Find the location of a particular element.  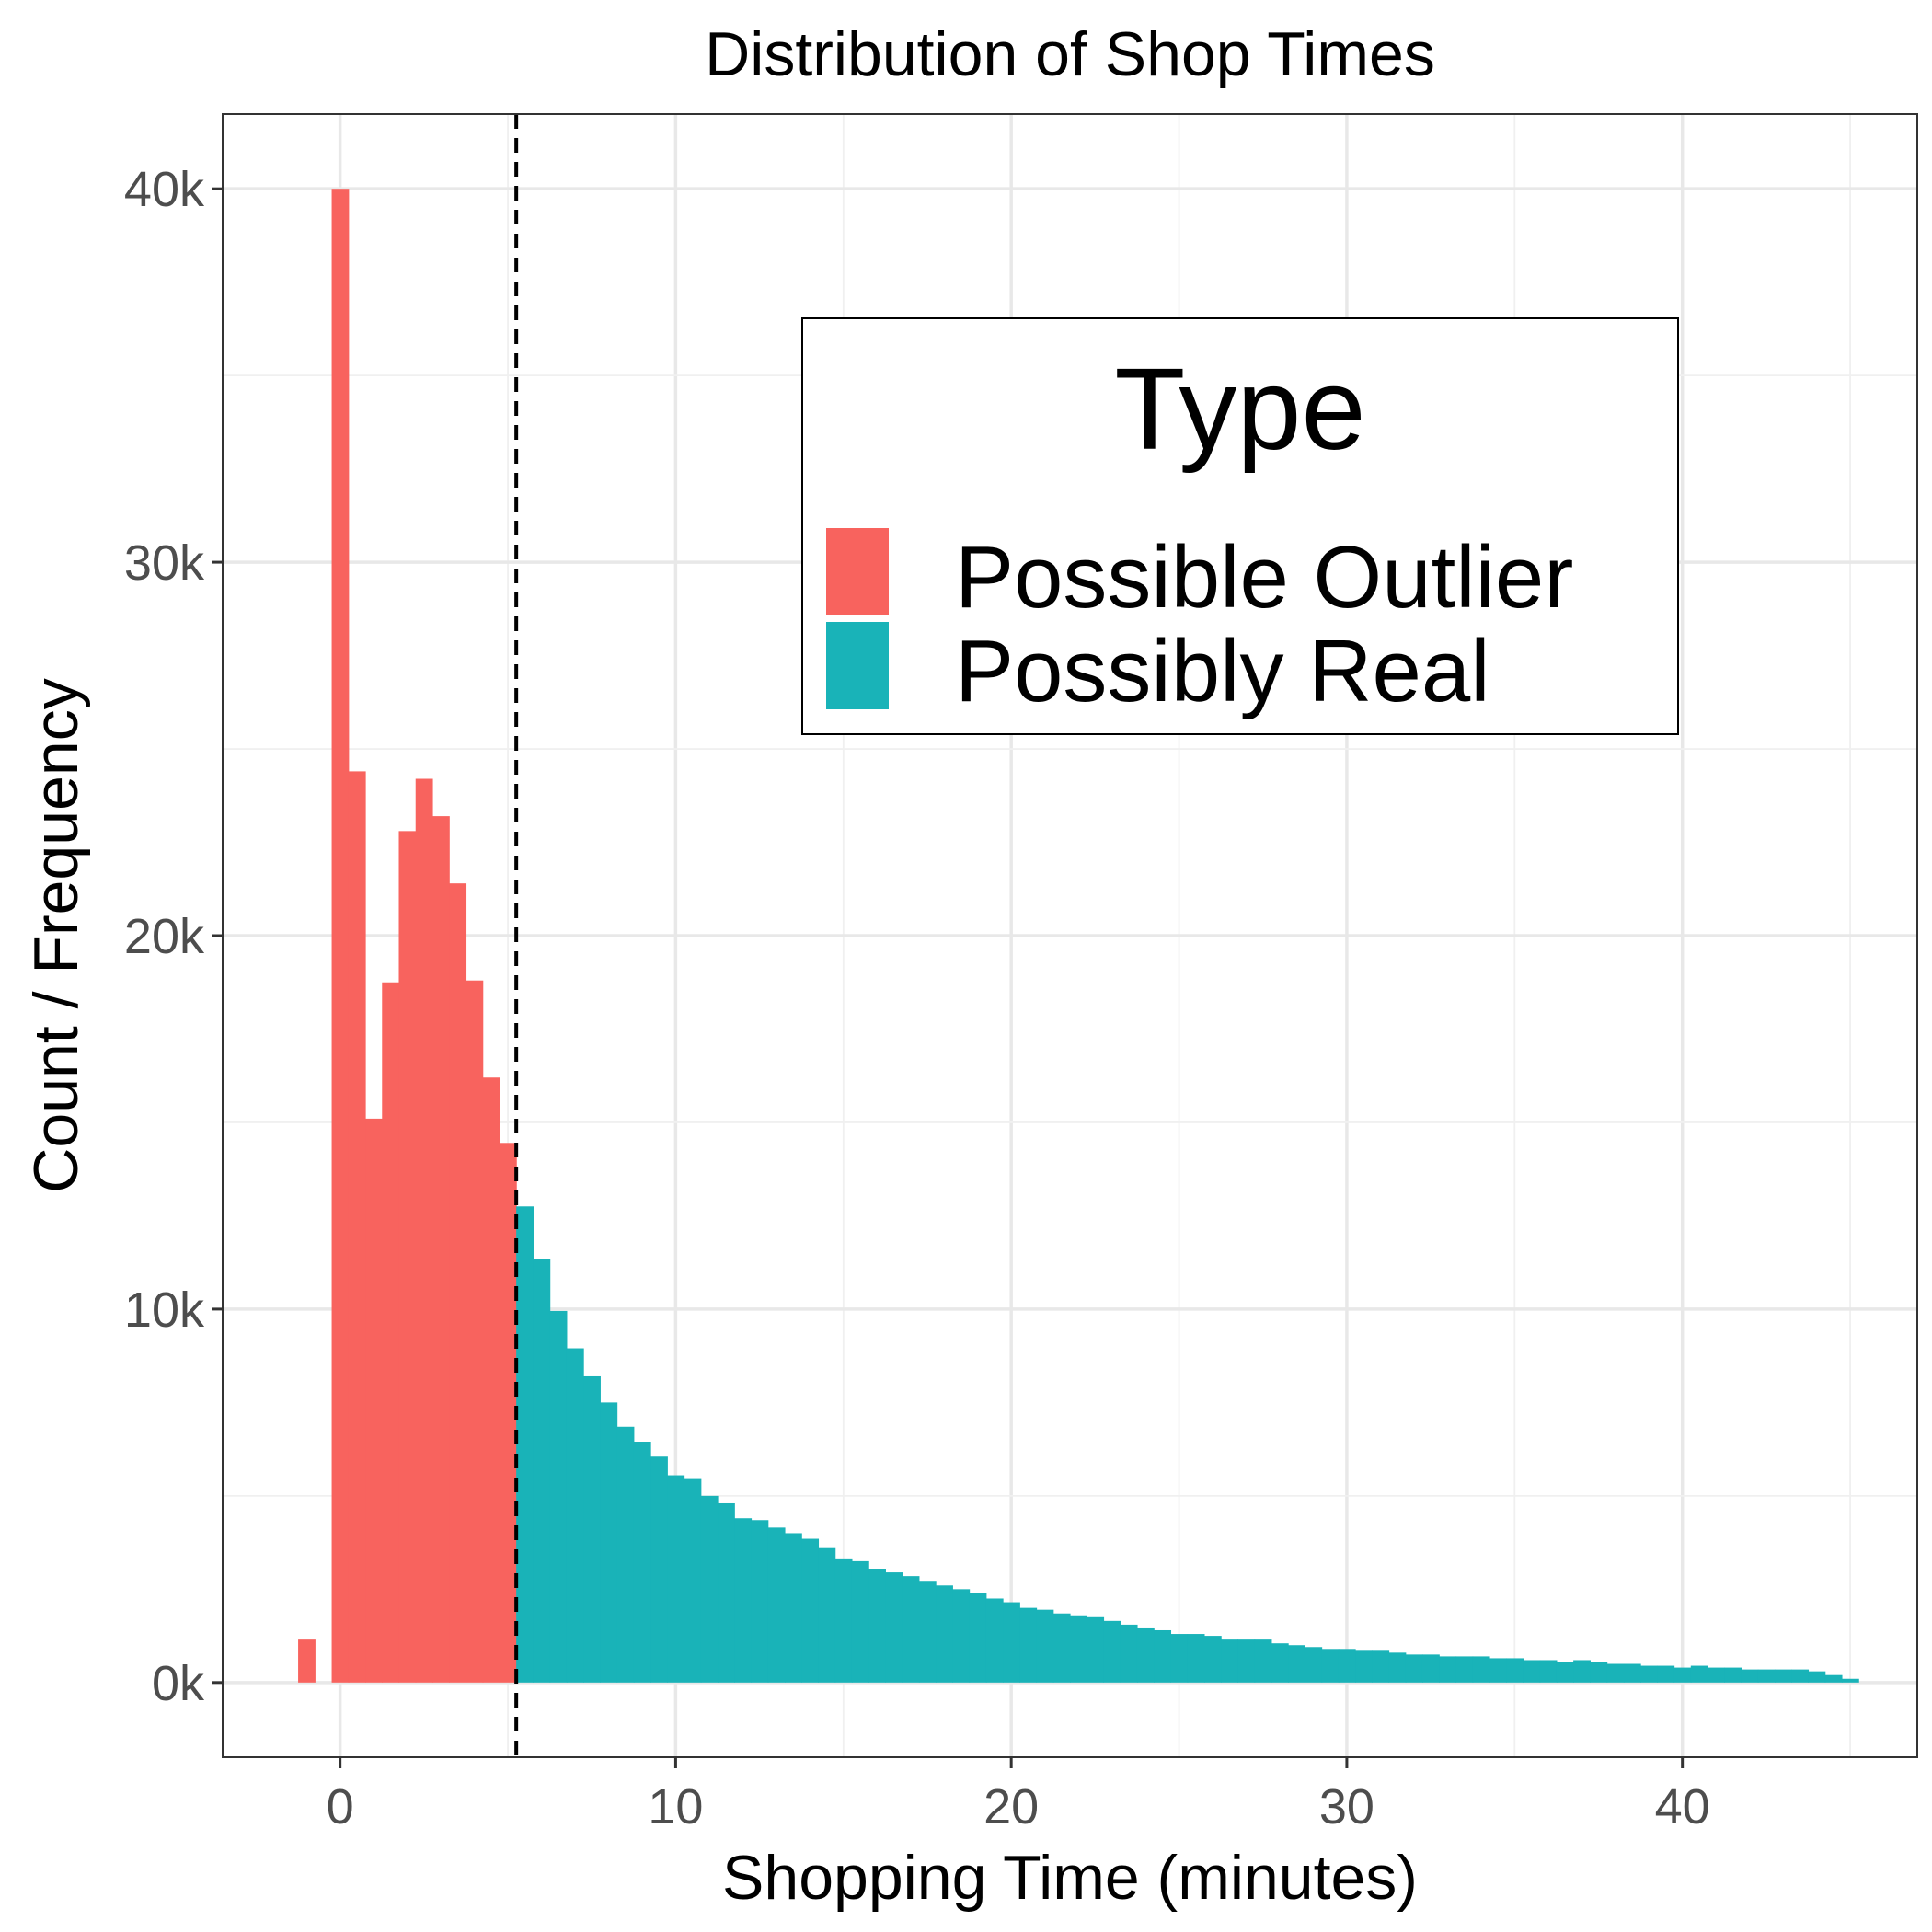

x-axis-title: Shopping Time (minutes) is located at coordinates (1070, 1878).